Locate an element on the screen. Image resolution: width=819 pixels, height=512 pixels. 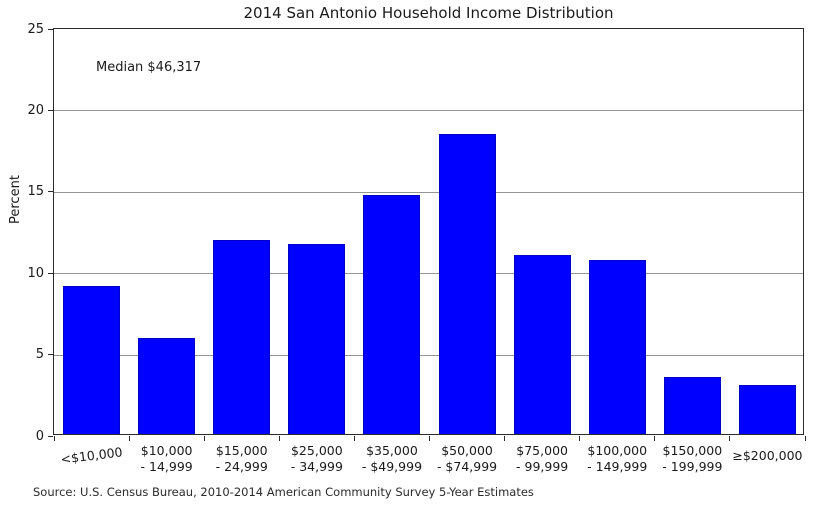
x-tick-label-7: $100,000- 149,999 is located at coordinates (617, 459).